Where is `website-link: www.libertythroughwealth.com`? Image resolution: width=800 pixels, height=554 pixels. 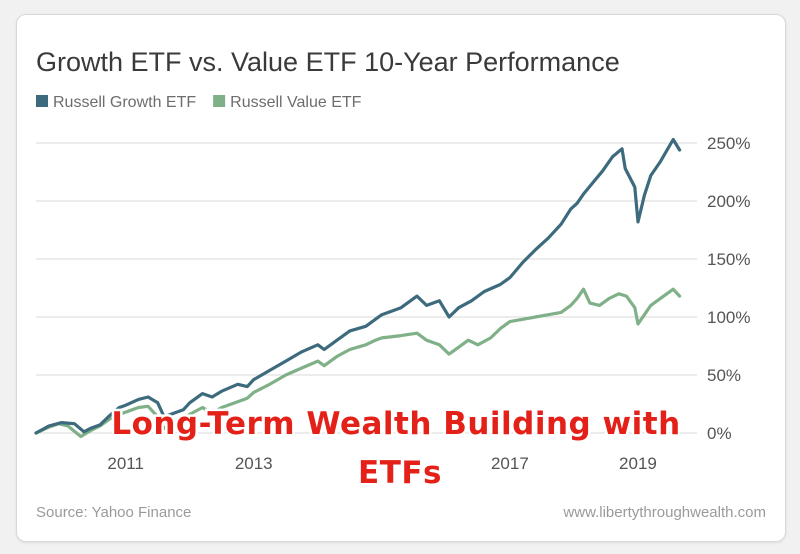
website-link: www.libertythroughwealth.com is located at coordinates (664, 512).